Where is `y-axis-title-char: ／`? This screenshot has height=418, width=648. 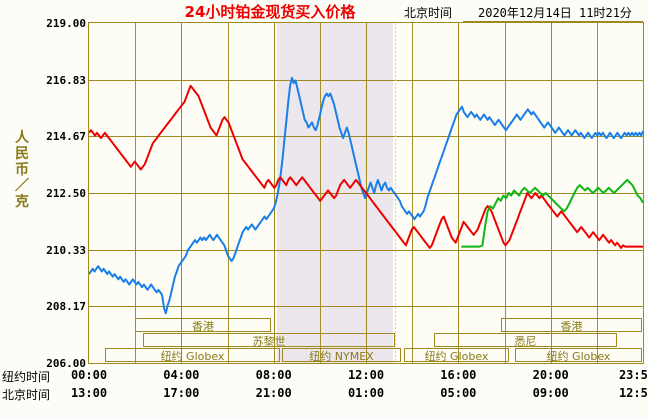 y-axis-title-char: ／ is located at coordinates (22, 186).